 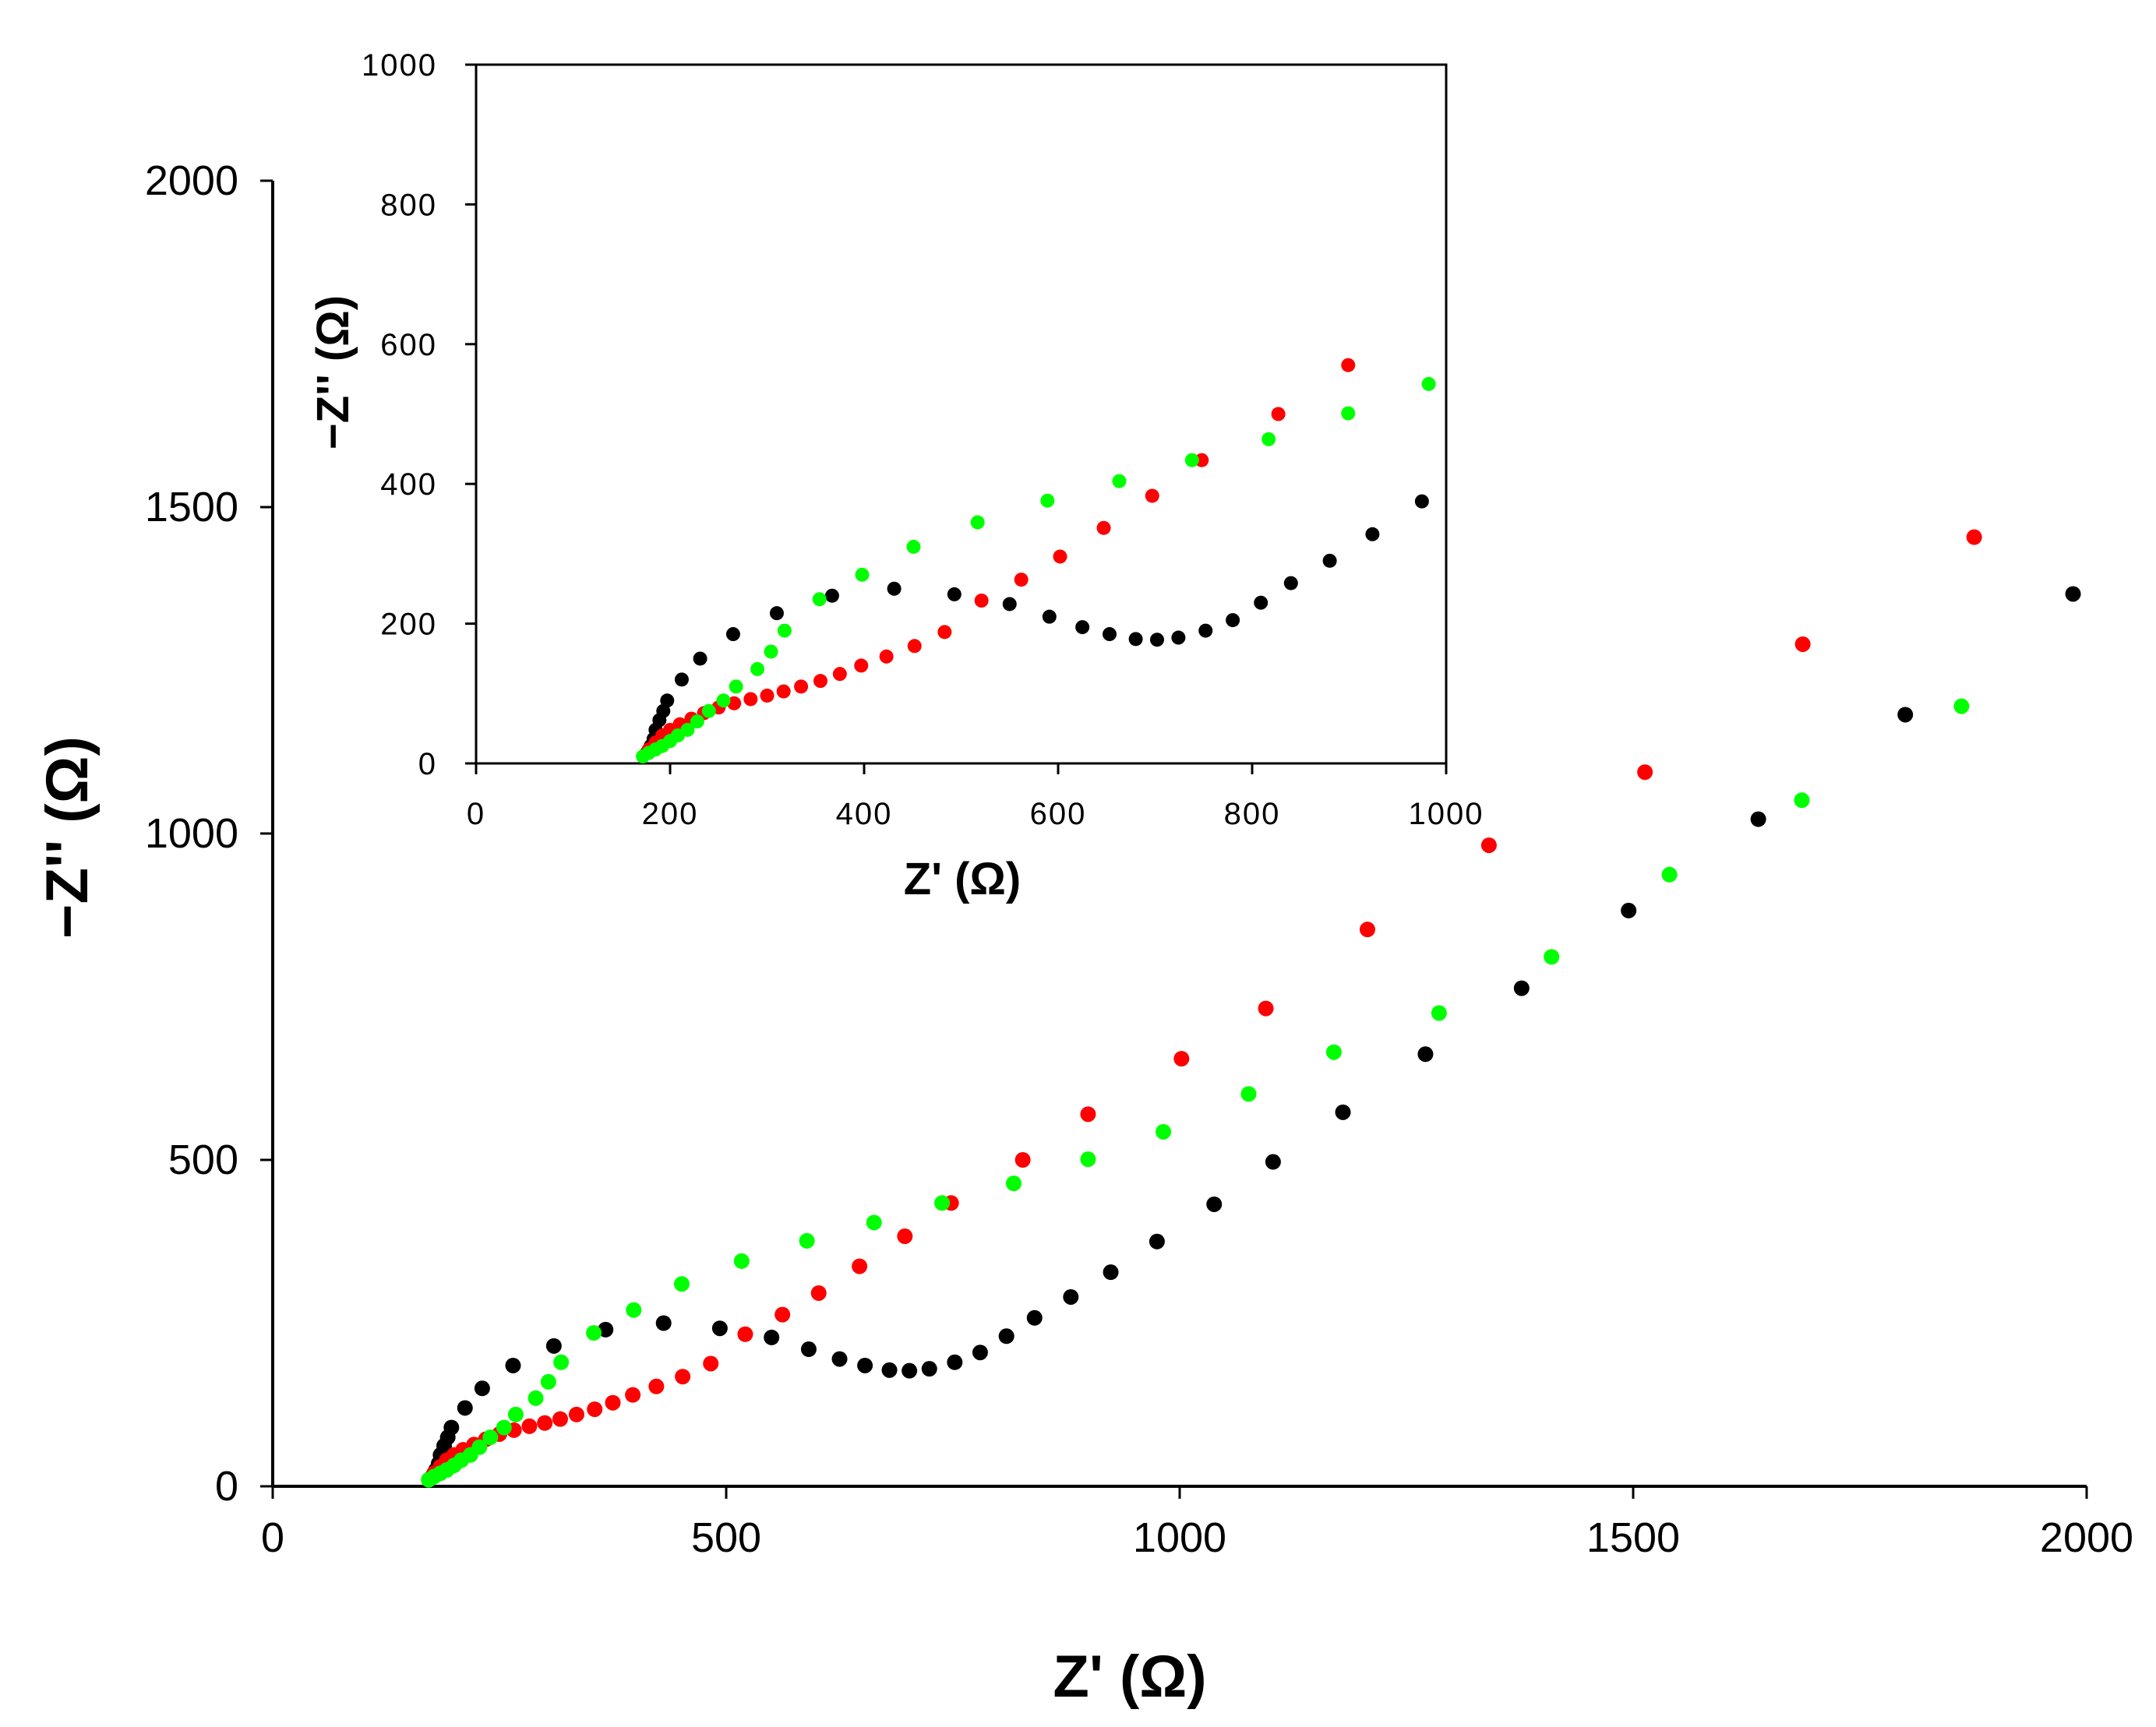 What do you see at coordinates (864, 814) in the screenshot?
I see `inset-x-tick-label: 400` at bounding box center [864, 814].